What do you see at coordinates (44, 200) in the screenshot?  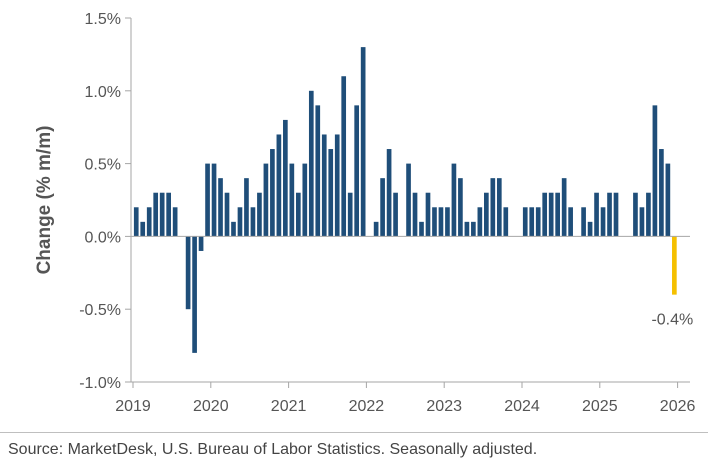 I see `y-axis-label: Change (% m/m)` at bounding box center [44, 200].